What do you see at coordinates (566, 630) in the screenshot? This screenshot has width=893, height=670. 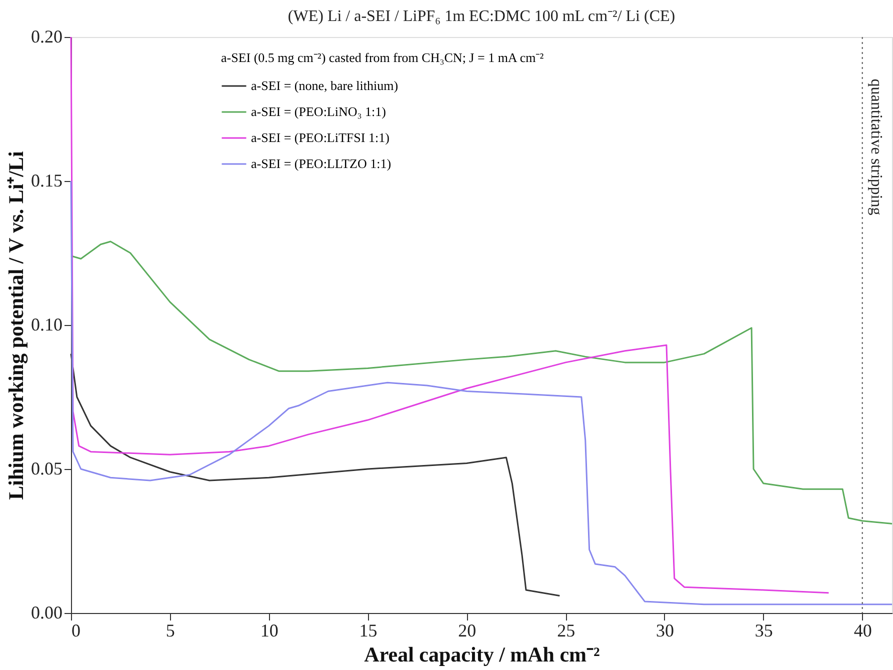 I see `x-tick-label: 25` at bounding box center [566, 630].